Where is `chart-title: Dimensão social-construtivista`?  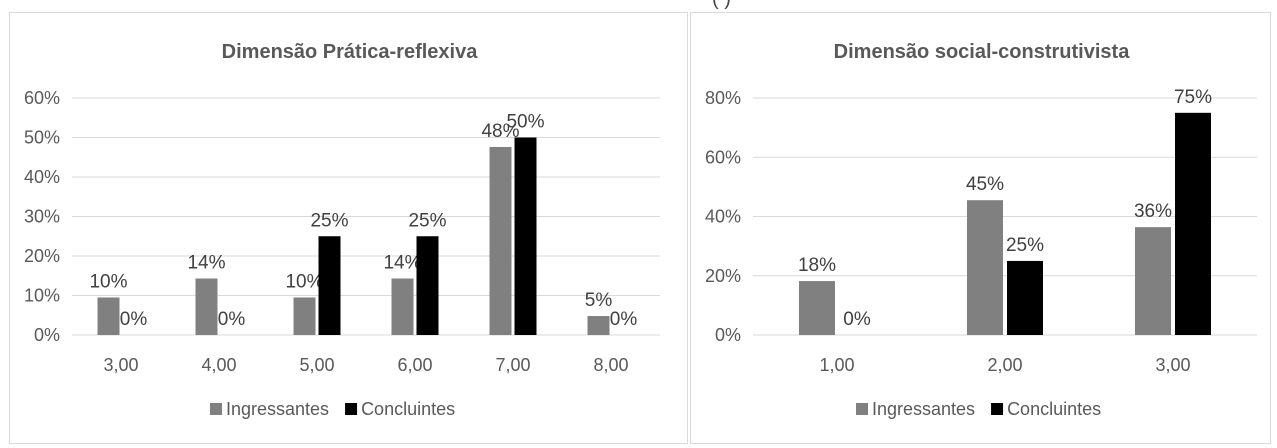 chart-title: Dimensão social-construtivista is located at coordinates (982, 52).